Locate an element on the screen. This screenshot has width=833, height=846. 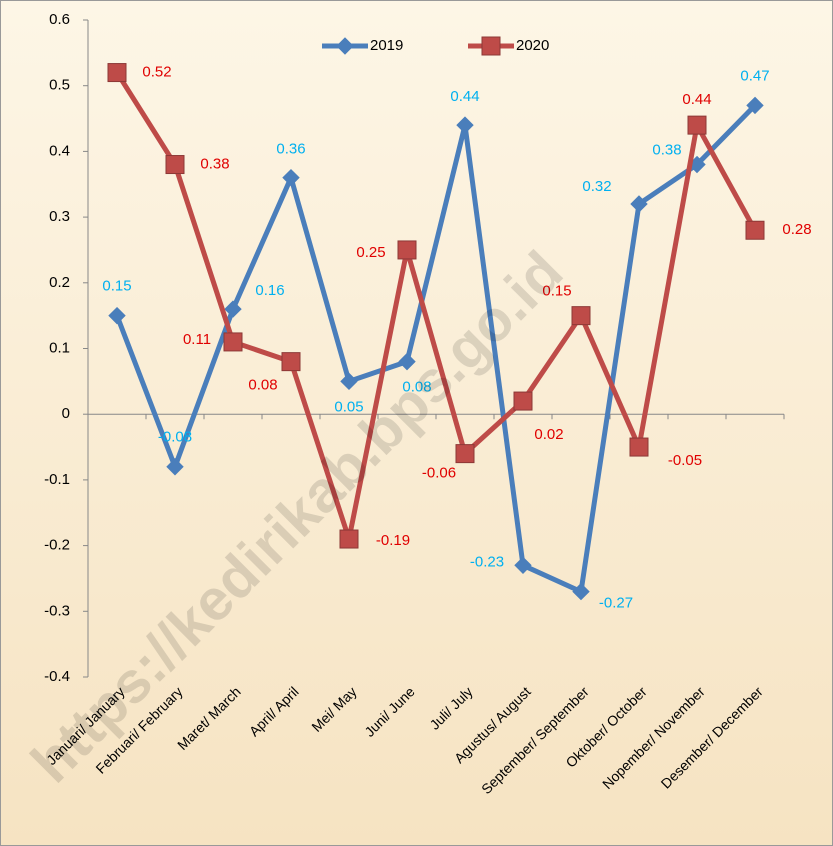
y-tick-label: -0.3 is located at coordinates (57, 610).